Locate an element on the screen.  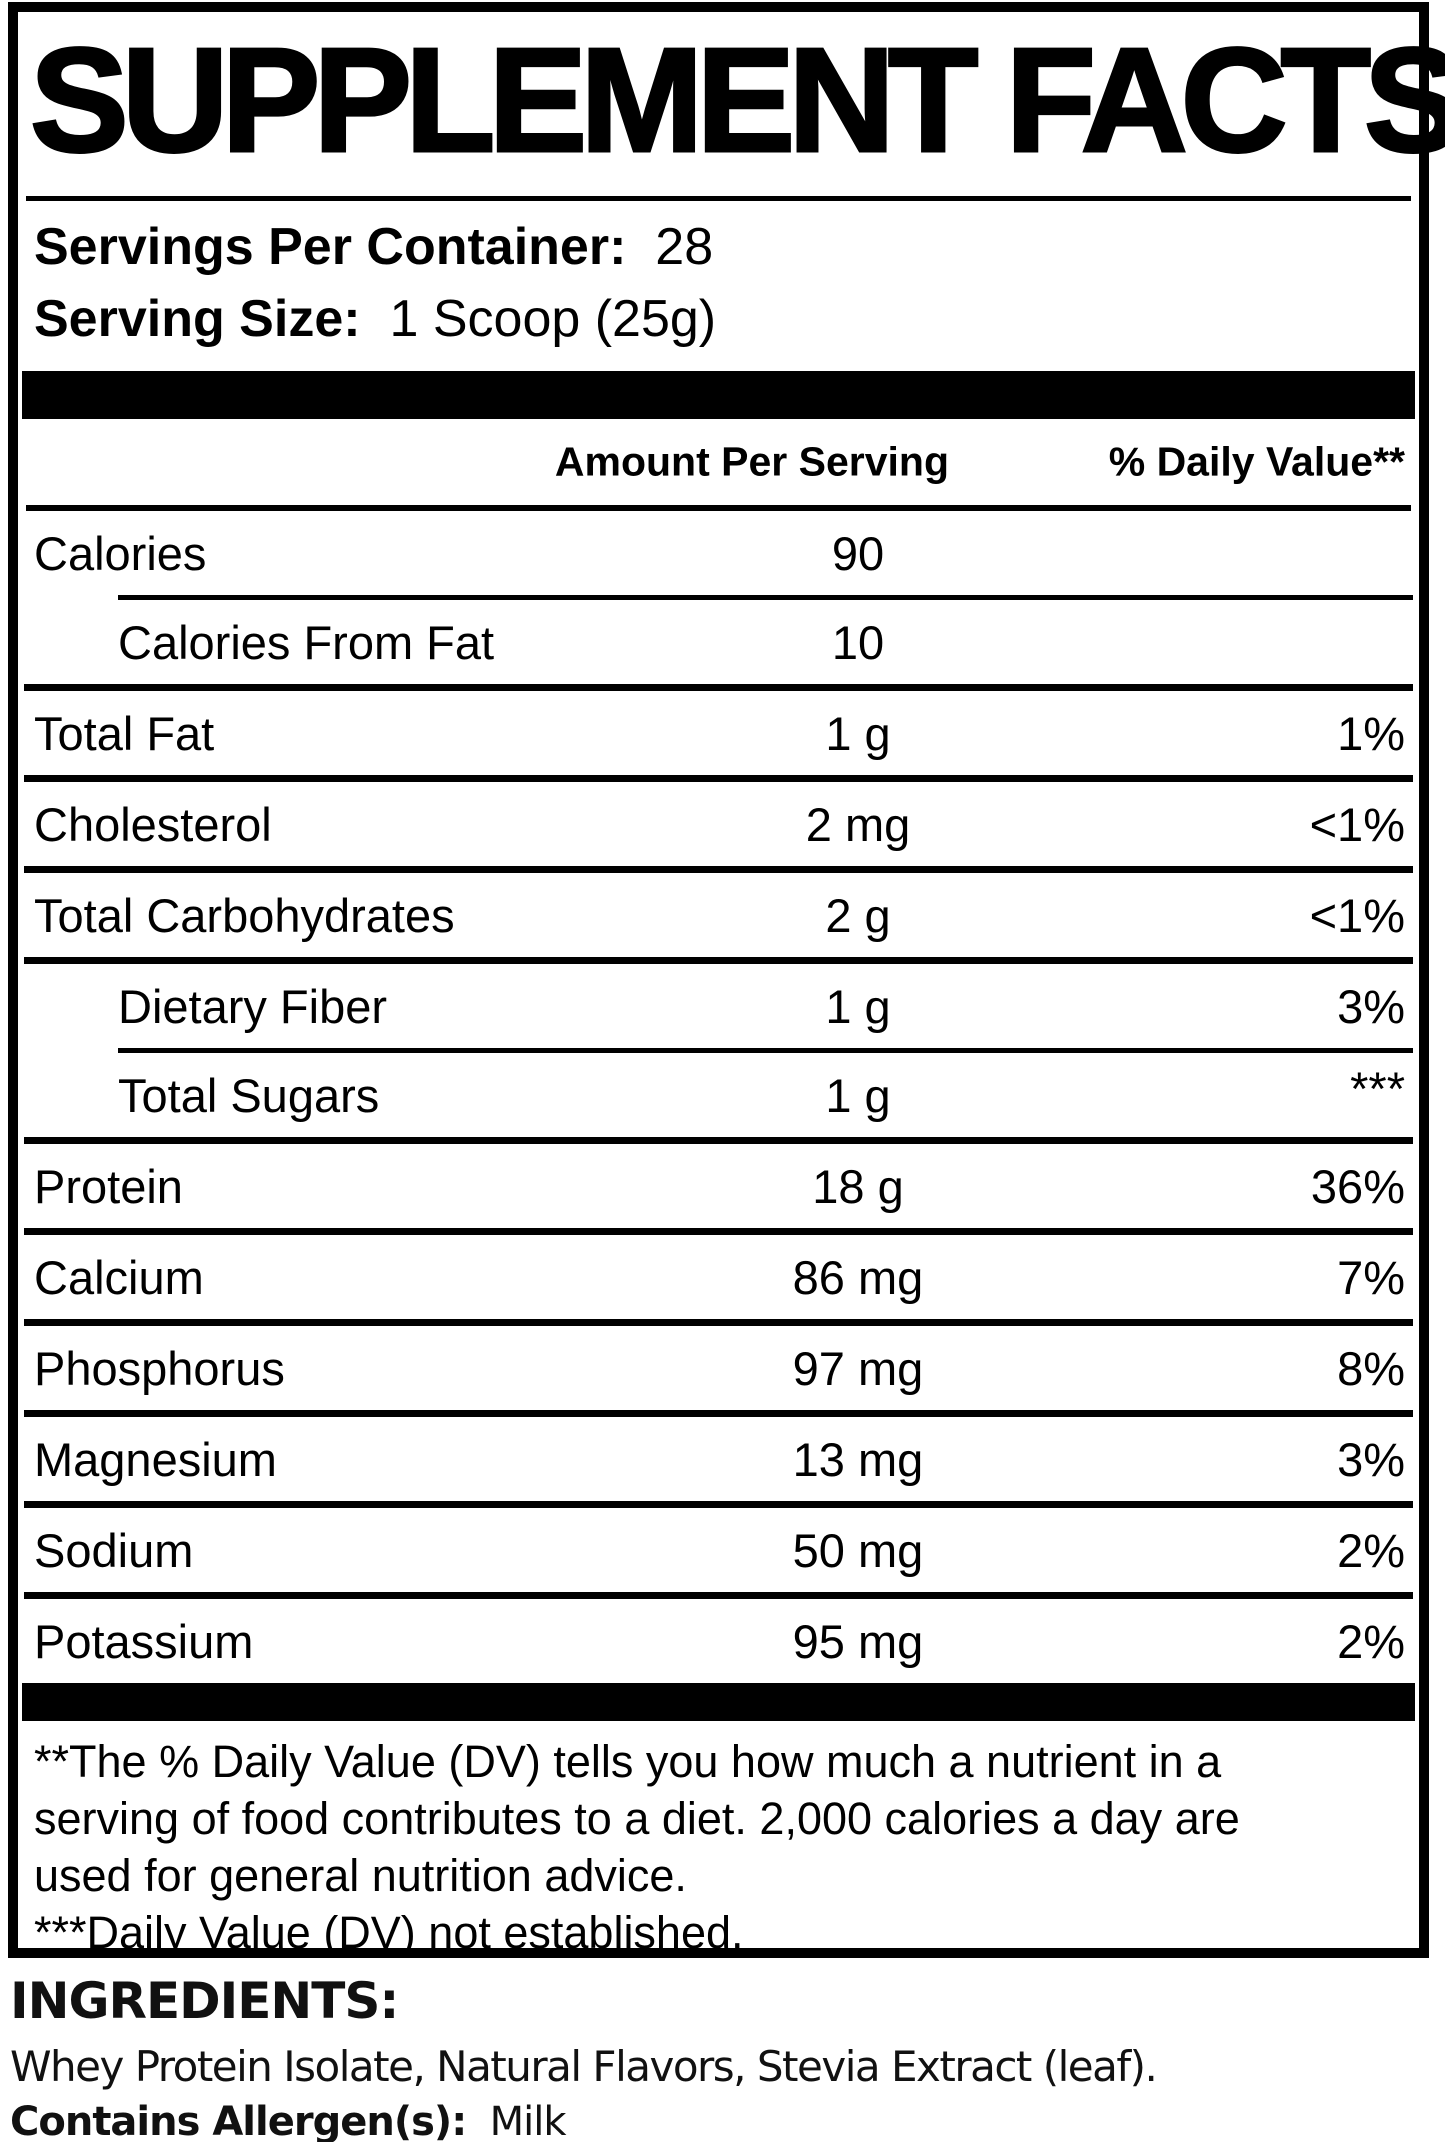
table-row: Calcium 86 mg 7% is located at coordinates (718, 1277).